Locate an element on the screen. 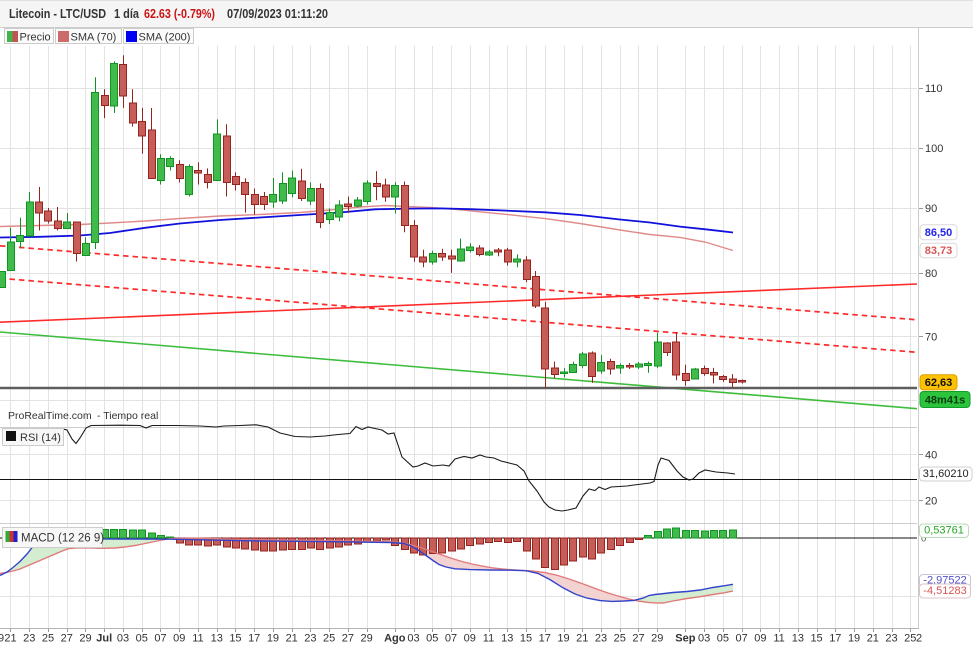 The width and height of the screenshot is (973, 652). svg-text: 0,53761 is located at coordinates (944, 531).